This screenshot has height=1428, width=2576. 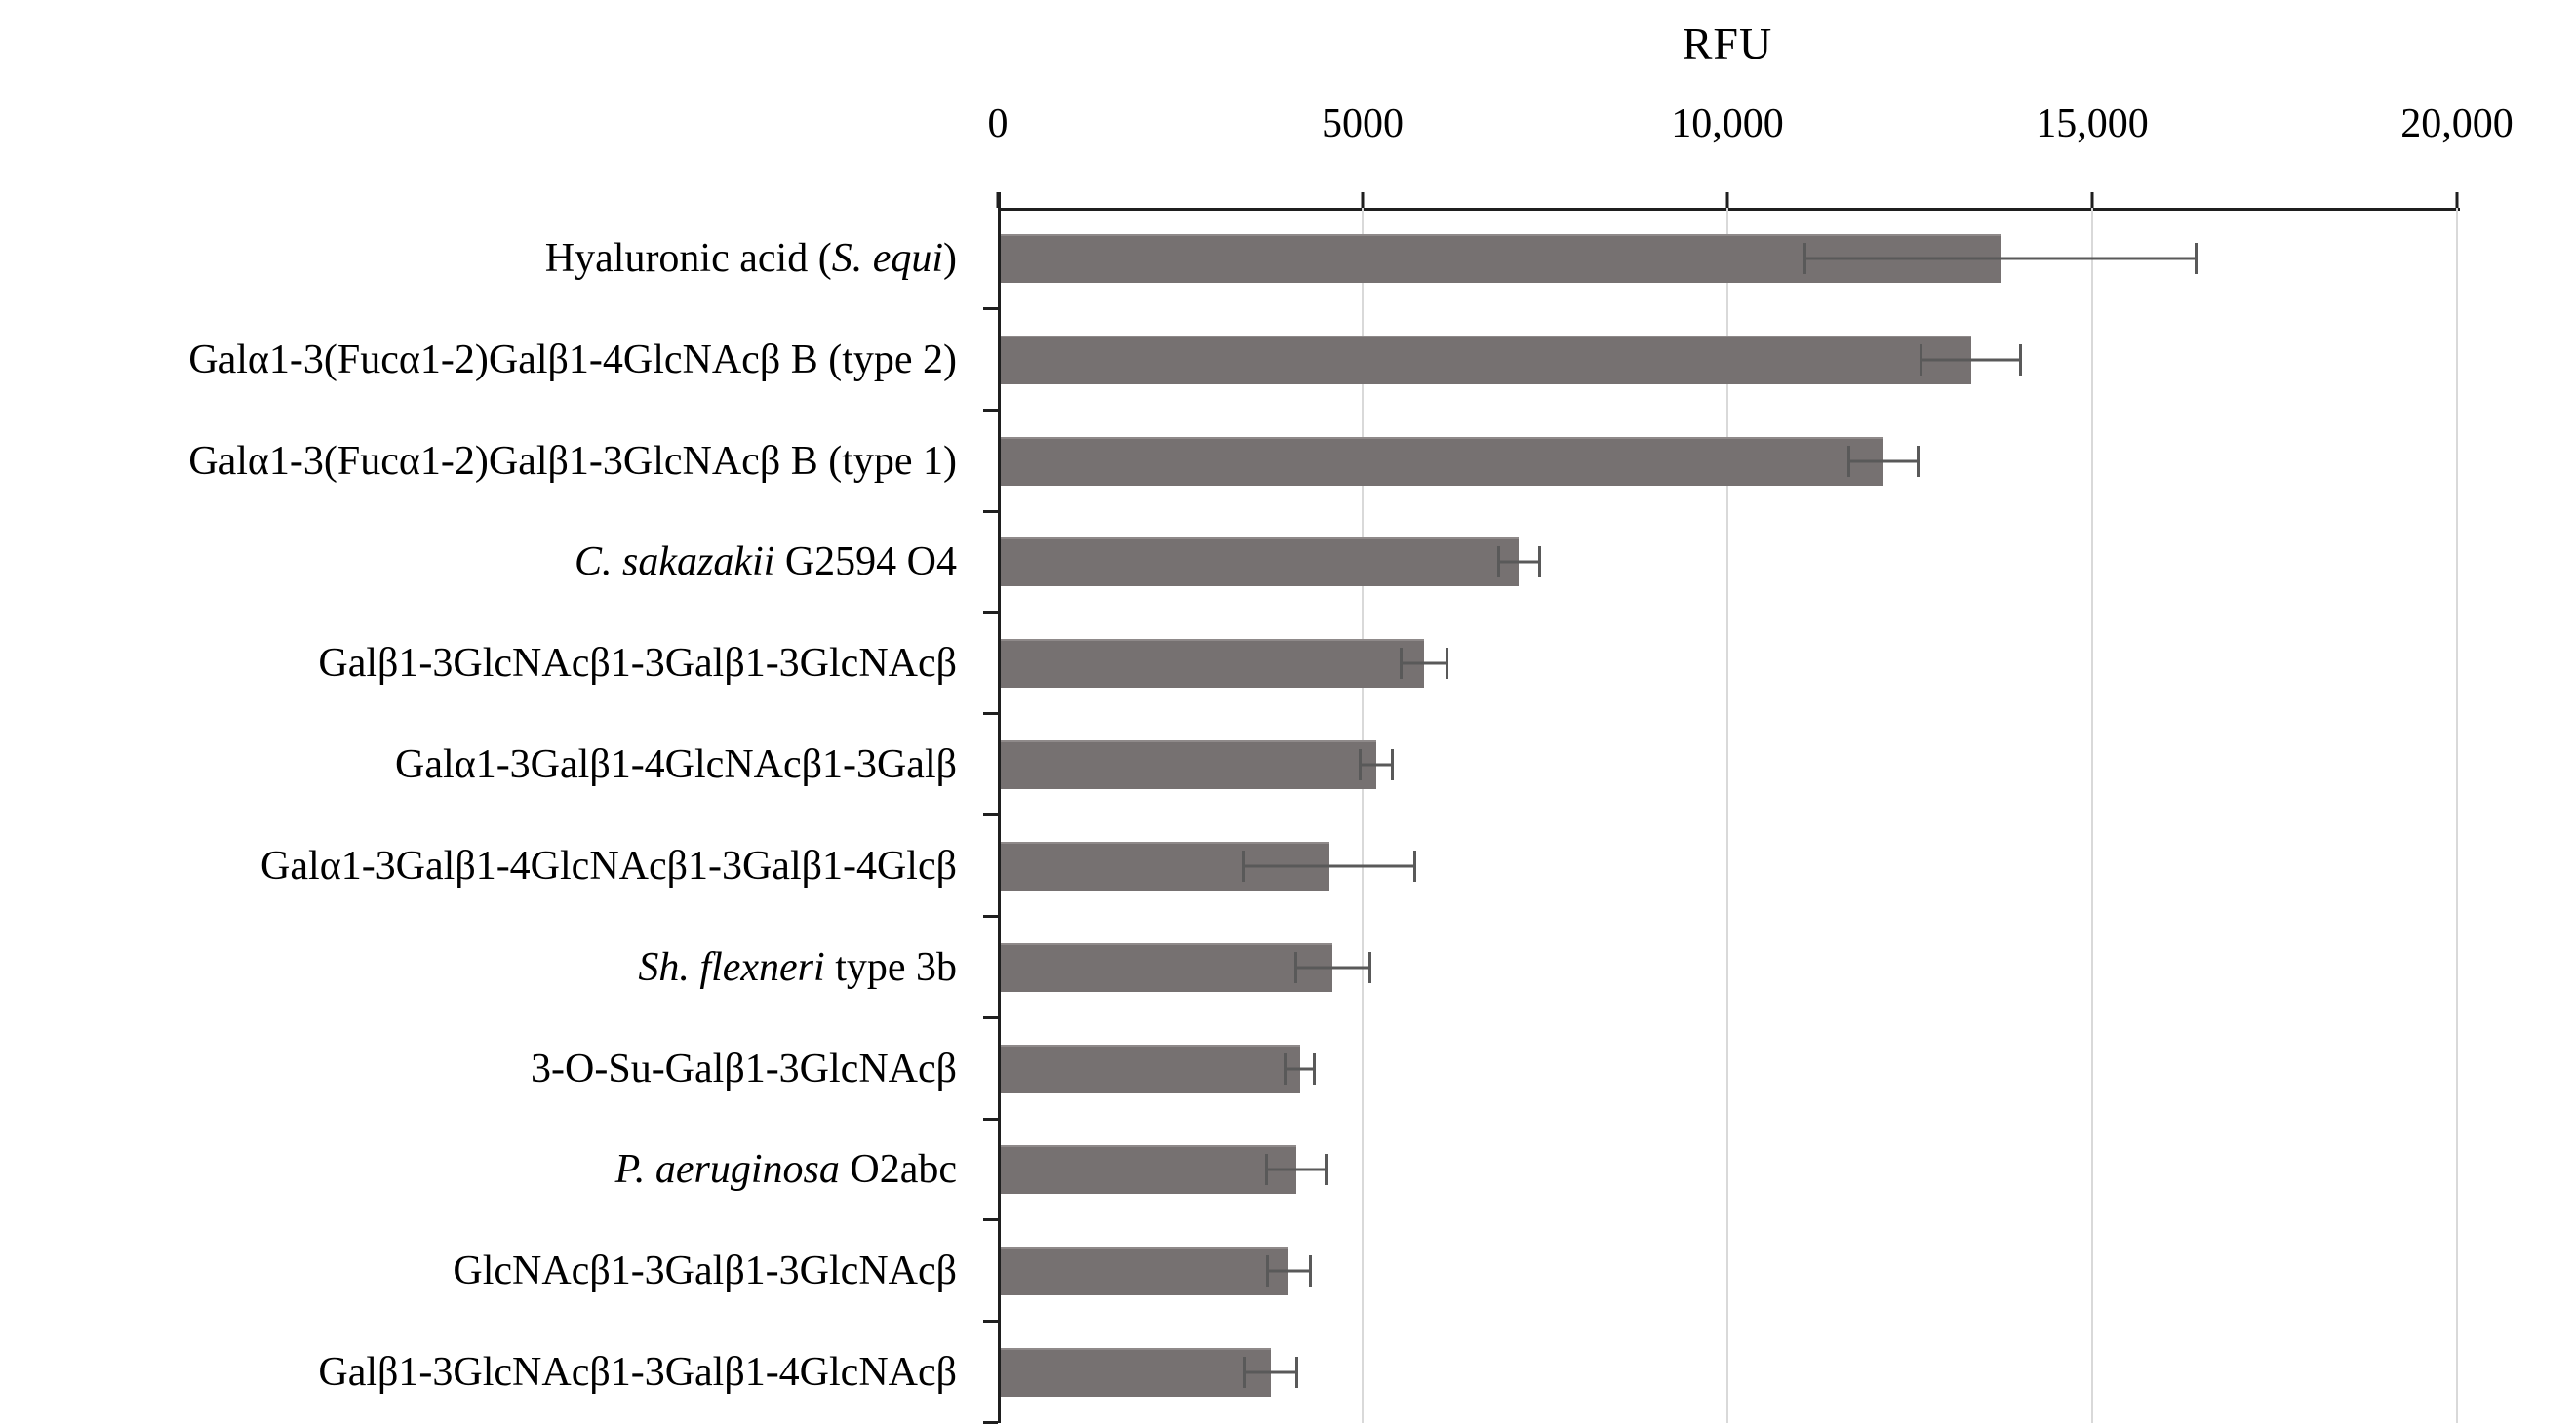 I want to click on x-axis-tick-label: 15,000, so click(x=2092, y=123).